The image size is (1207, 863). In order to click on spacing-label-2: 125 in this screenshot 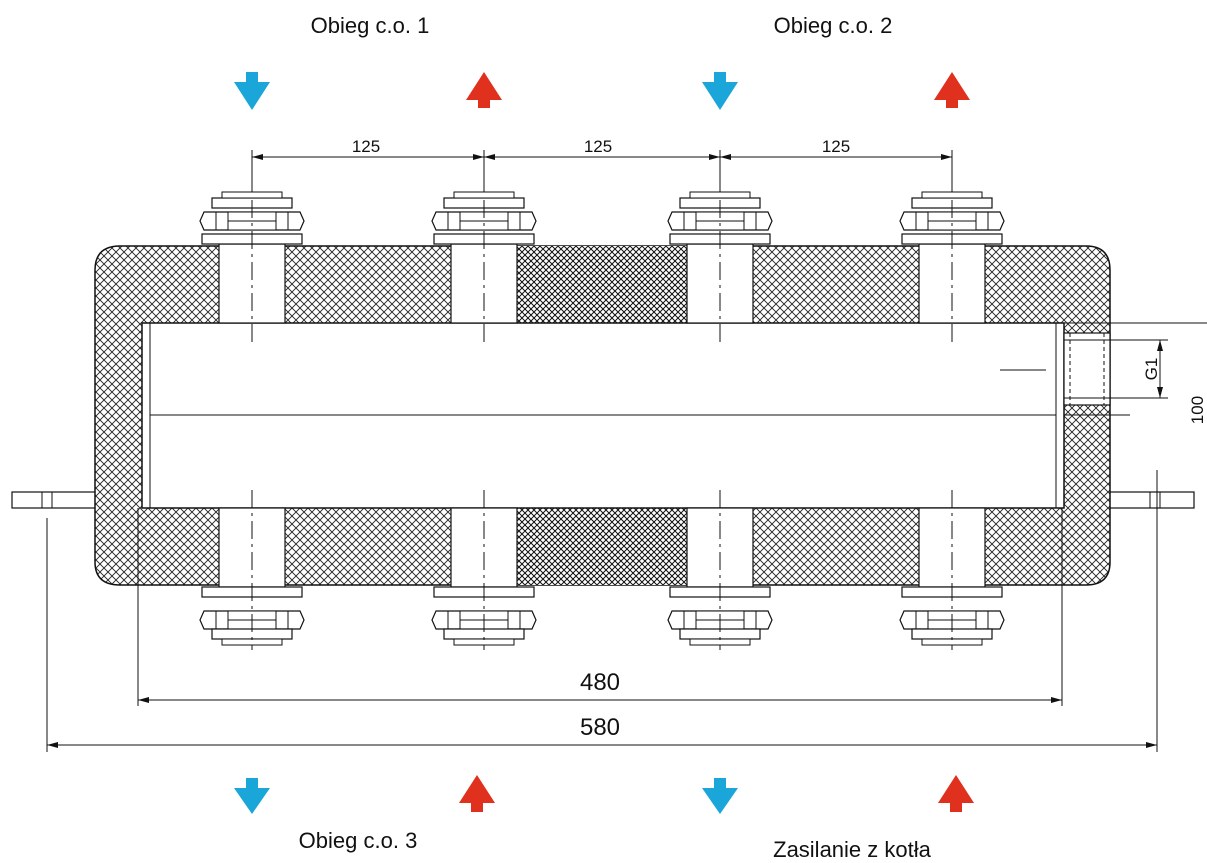, I will do `click(598, 146)`.